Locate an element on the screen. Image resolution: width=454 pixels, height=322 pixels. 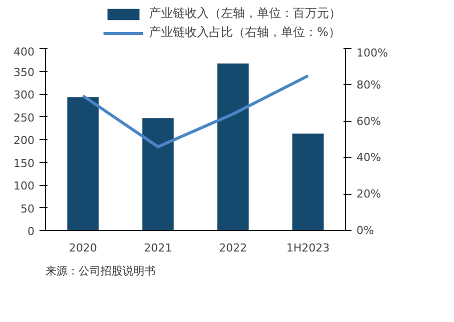
y-tick-label: 100 is located at coordinates (24, 186).